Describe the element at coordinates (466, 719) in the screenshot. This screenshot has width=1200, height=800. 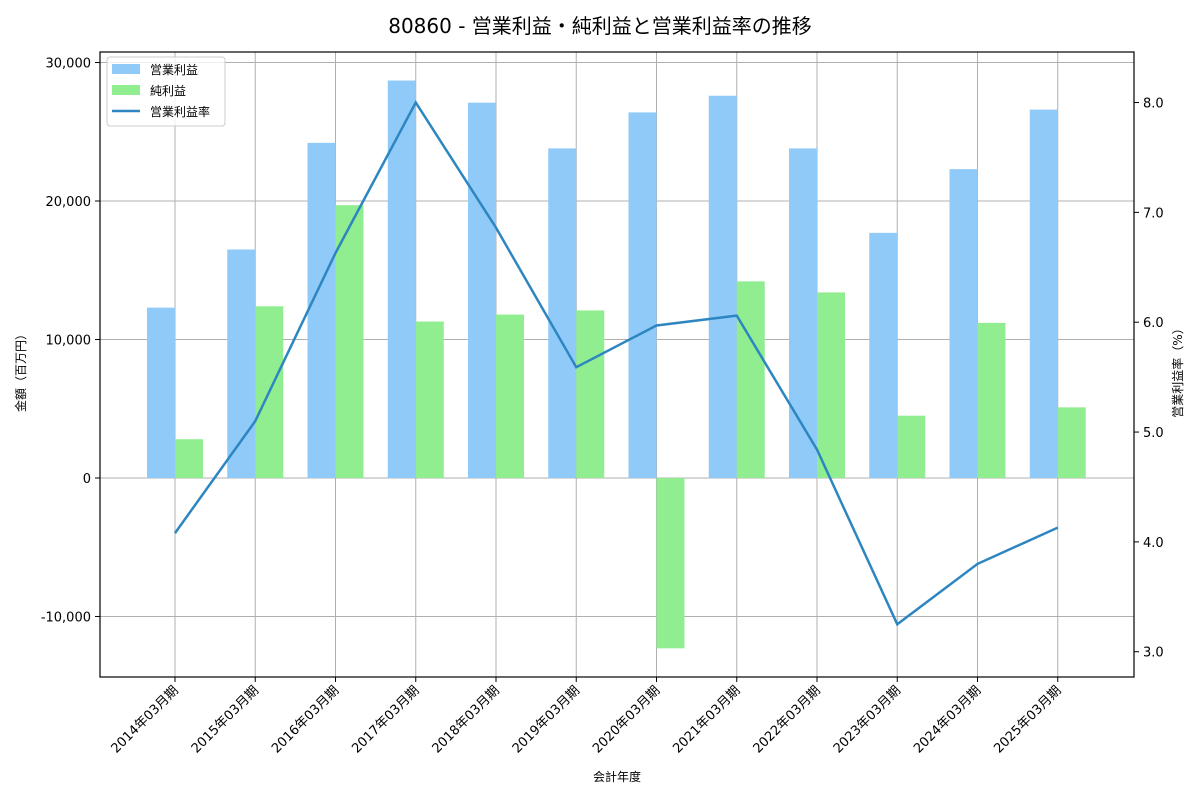
I see `x-tick-label: 2018年03月期` at that location.